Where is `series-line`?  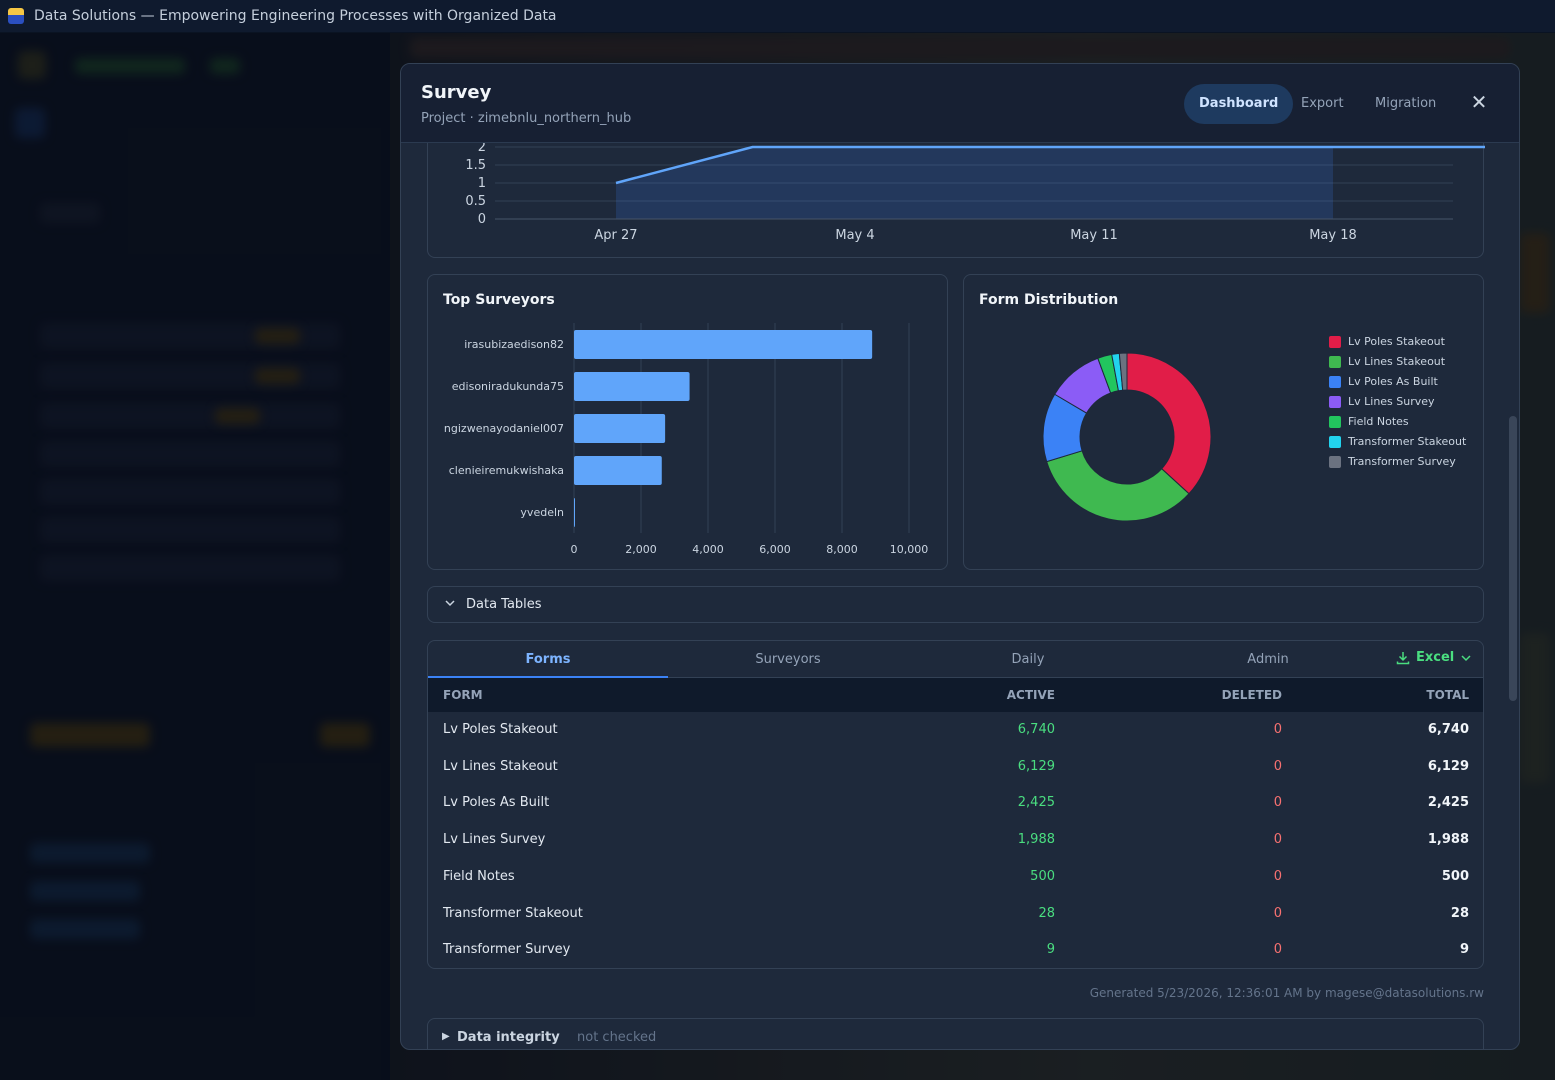 series-line is located at coordinates (1050, 165).